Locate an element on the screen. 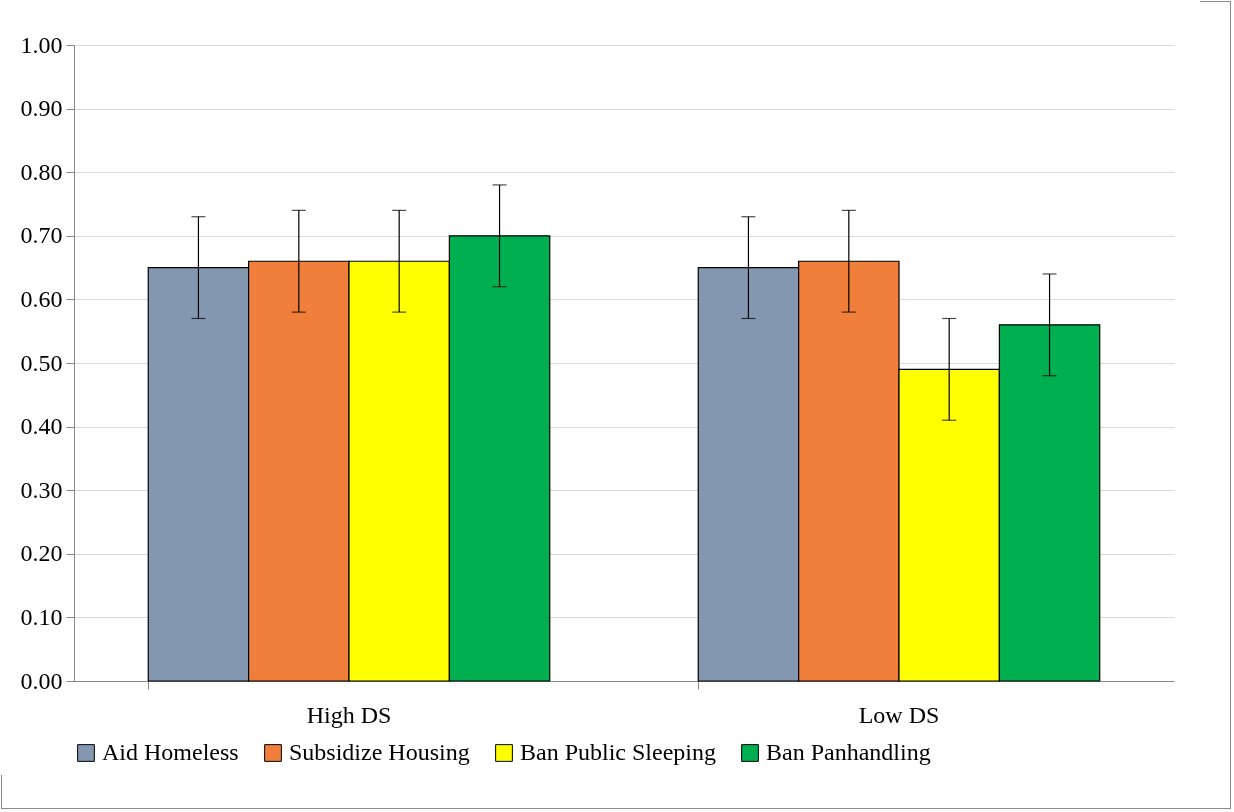 The width and height of the screenshot is (1234, 812). legend-label: Ban Public Sleeping is located at coordinates (618, 752).